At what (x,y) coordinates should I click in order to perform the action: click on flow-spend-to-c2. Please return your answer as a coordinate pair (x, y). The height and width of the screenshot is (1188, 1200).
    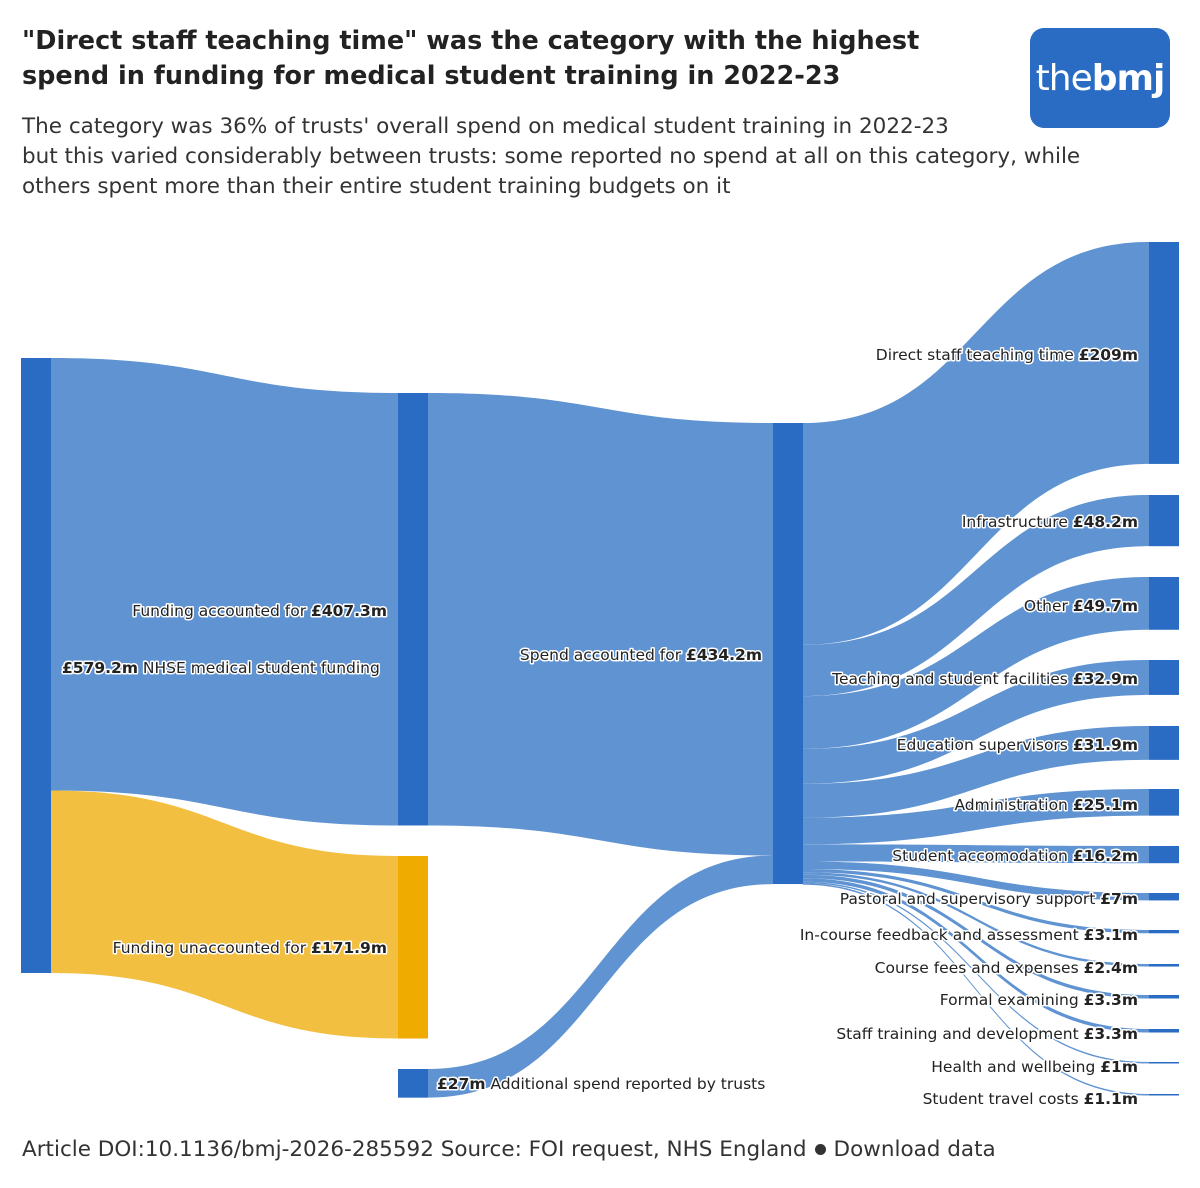
    Looking at the image, I should click on (976, 596).